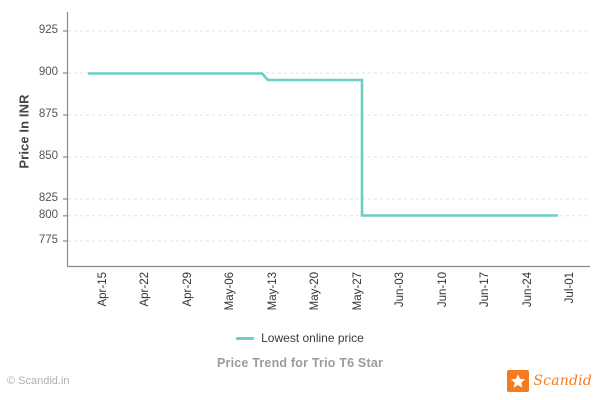 Image resolution: width=600 pixels, height=400 pixels. Describe the element at coordinates (38, 381) in the screenshot. I see `copyright-text: © Scandid.in` at that location.